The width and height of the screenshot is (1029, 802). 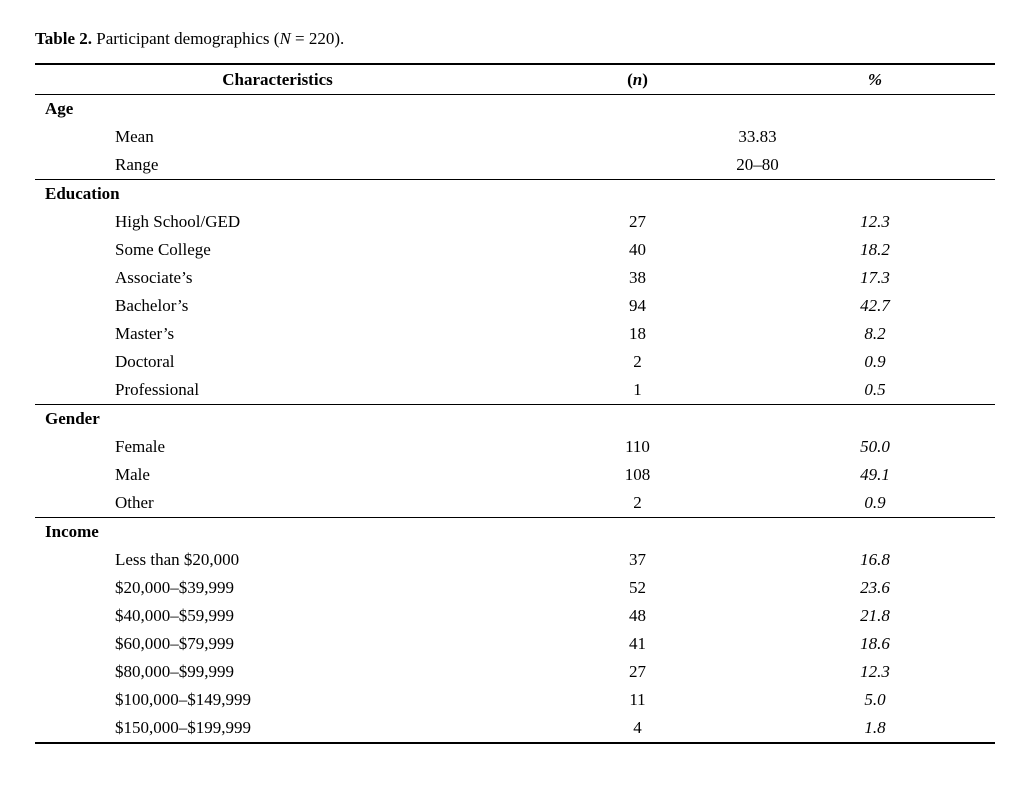 I want to click on percent-value: 50.0, so click(x=875, y=446).